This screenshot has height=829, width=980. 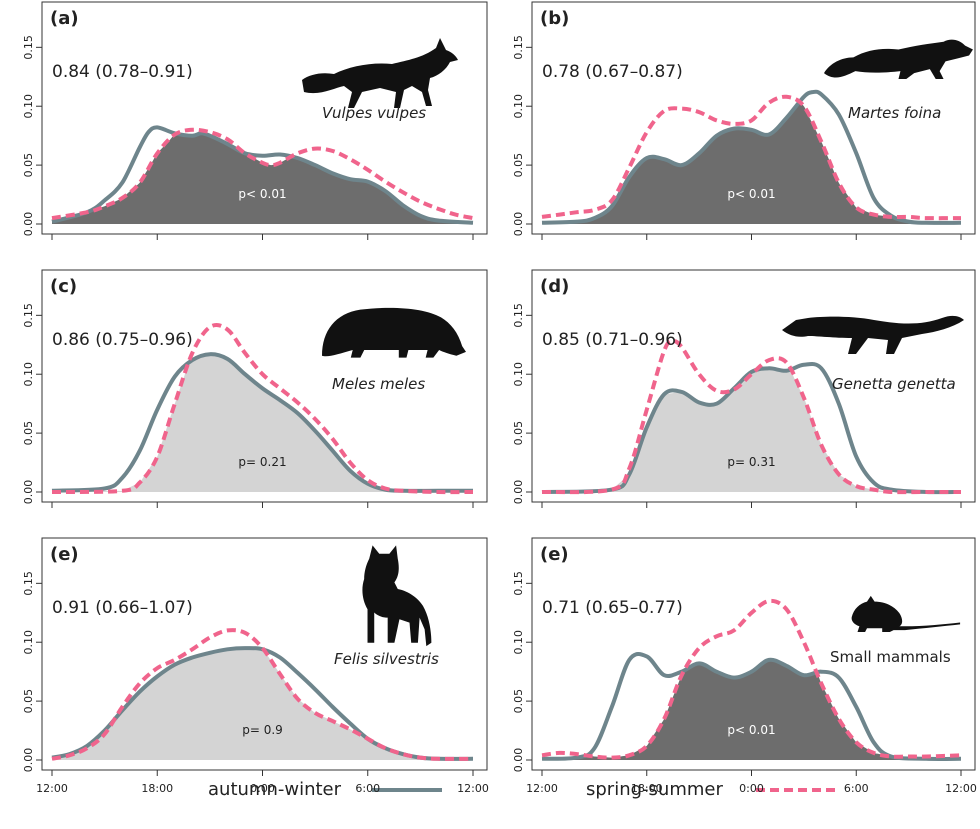 What do you see at coordinates (554, 18) in the screenshot?
I see `panel-letter: (b)` at bounding box center [554, 18].